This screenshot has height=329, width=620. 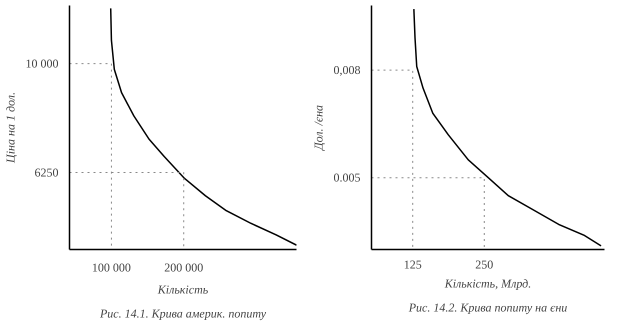 What do you see at coordinates (182, 289) in the screenshot?
I see `x-axis-title: Кількість` at bounding box center [182, 289].